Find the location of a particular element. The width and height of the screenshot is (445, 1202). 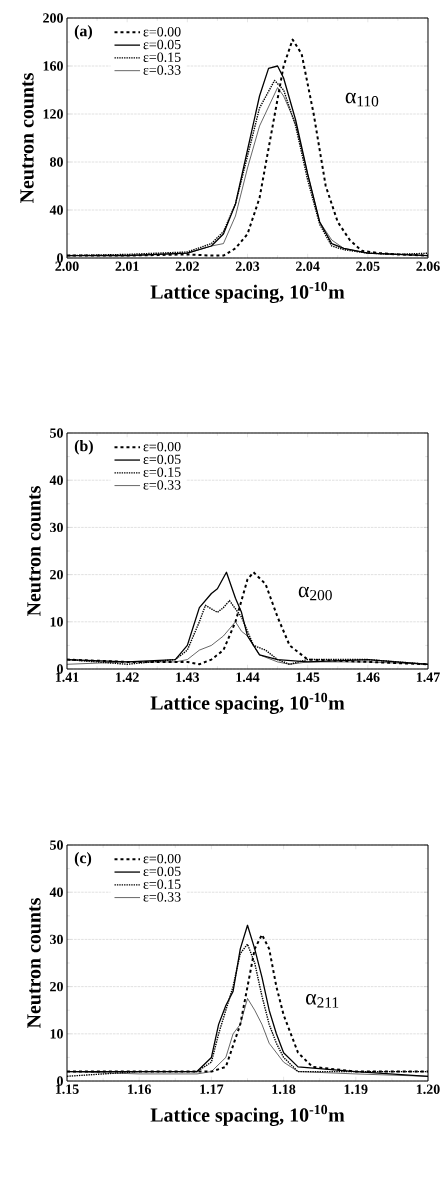

x-tick-label: 1.47 is located at coordinates (428, 677).